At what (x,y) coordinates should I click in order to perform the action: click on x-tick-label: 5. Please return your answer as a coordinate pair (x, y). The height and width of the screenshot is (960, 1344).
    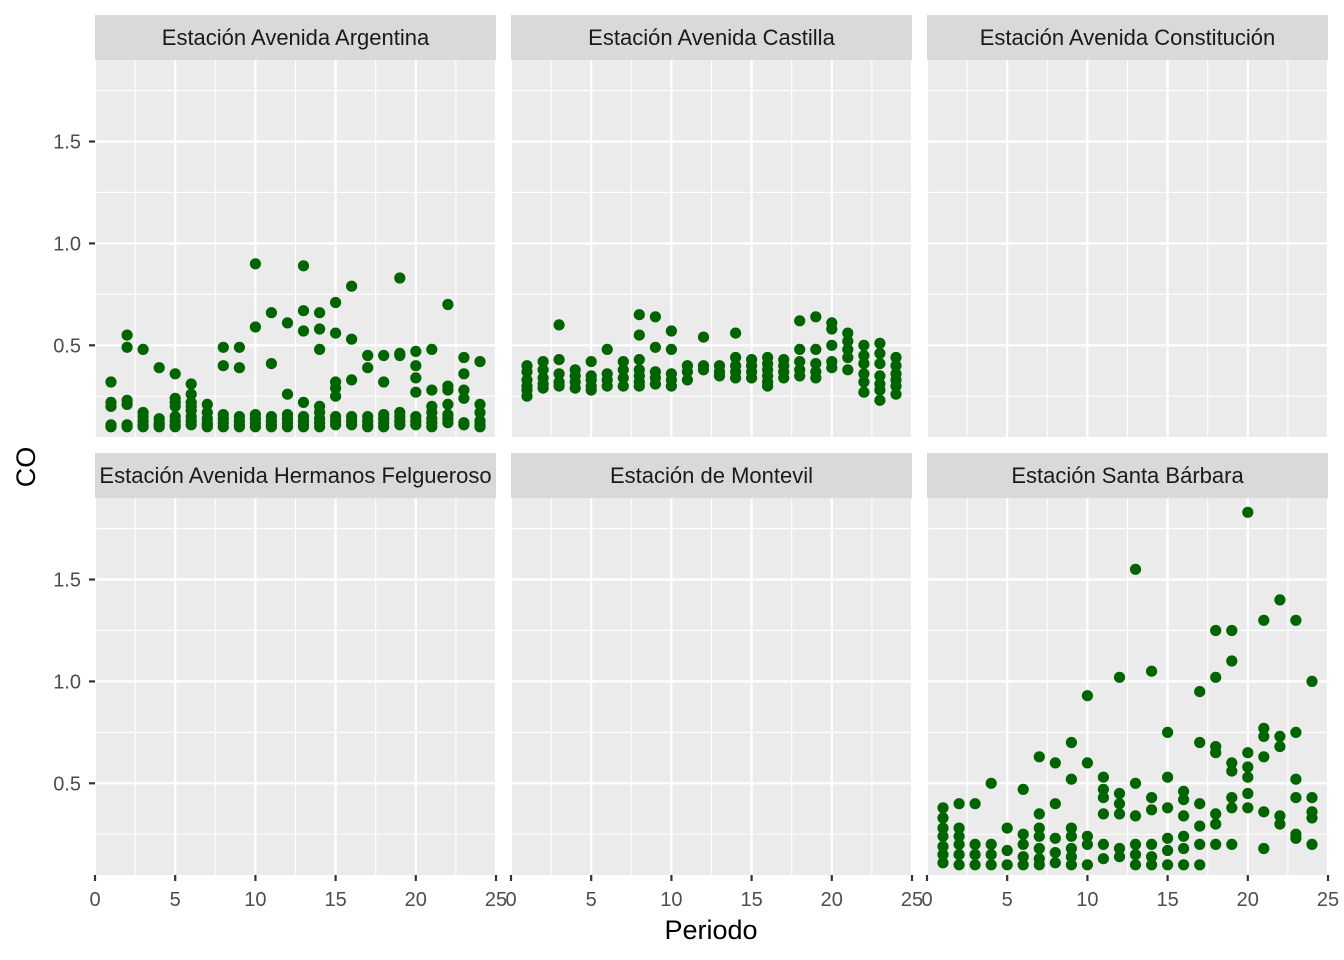
    Looking at the image, I should click on (175, 900).